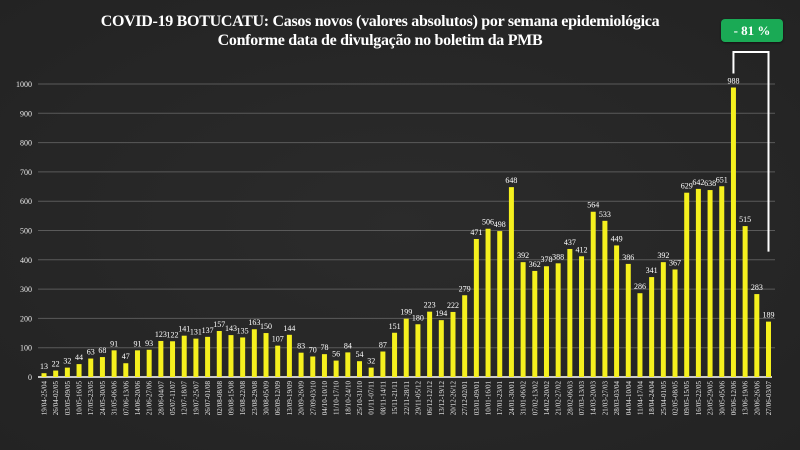 Image resolution: width=800 pixels, height=450 pixels. Describe the element at coordinates (102, 350) in the screenshot. I see `value-label: 68` at that location.